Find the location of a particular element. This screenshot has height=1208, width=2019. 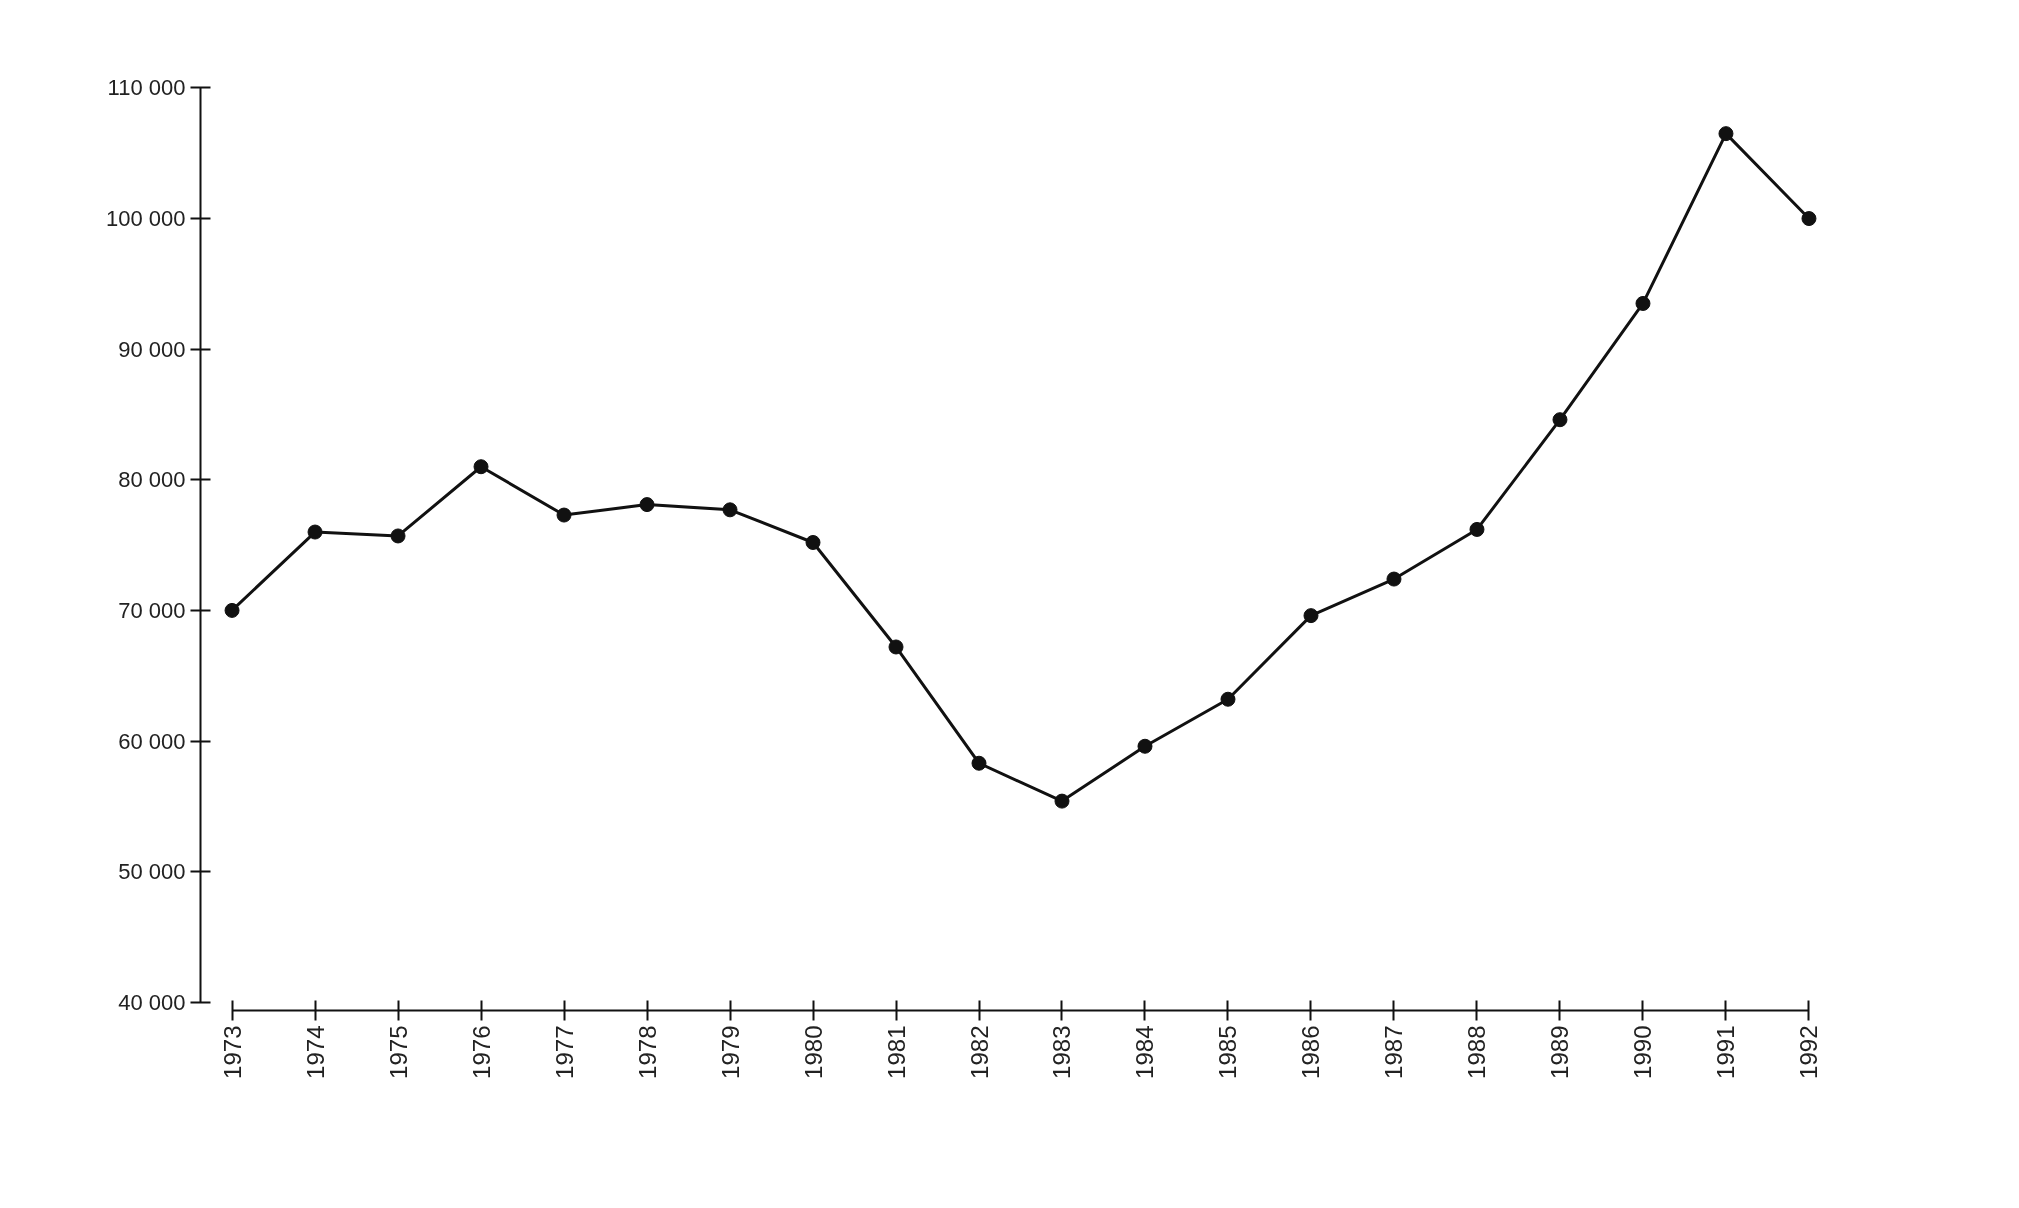

x-tick-label: 1991 is located at coordinates (1726, 1052).